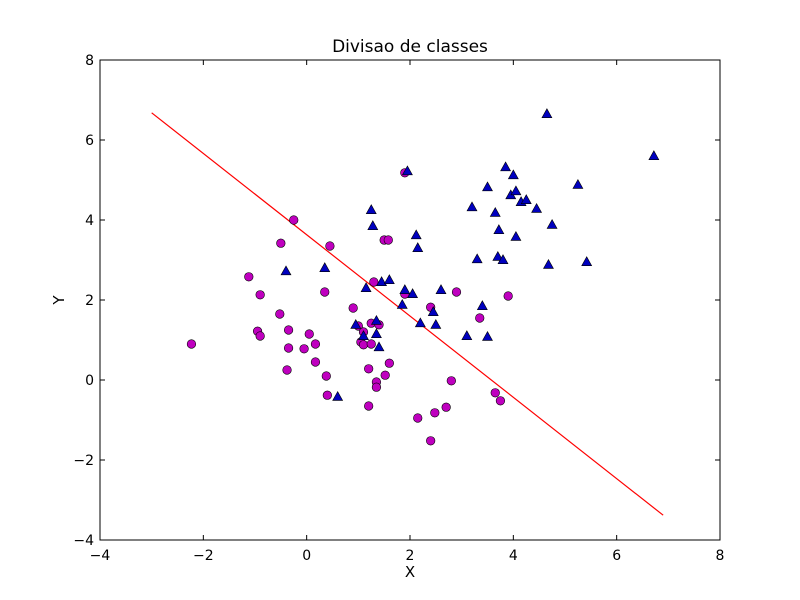 This screenshot has height=600, width=800. What do you see at coordinates (89, 381) in the screenshot?
I see `y-tick-label: 0` at bounding box center [89, 381].